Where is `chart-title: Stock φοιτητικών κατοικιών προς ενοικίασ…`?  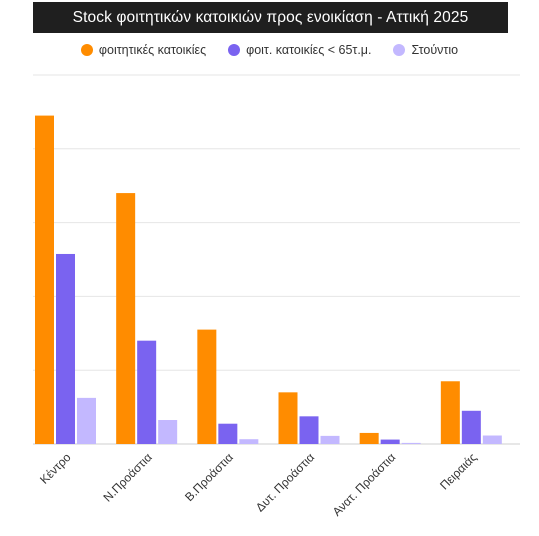 chart-title: Stock φοιτητικών κατοικιών προς ενοικίασ… is located at coordinates (270, 17).